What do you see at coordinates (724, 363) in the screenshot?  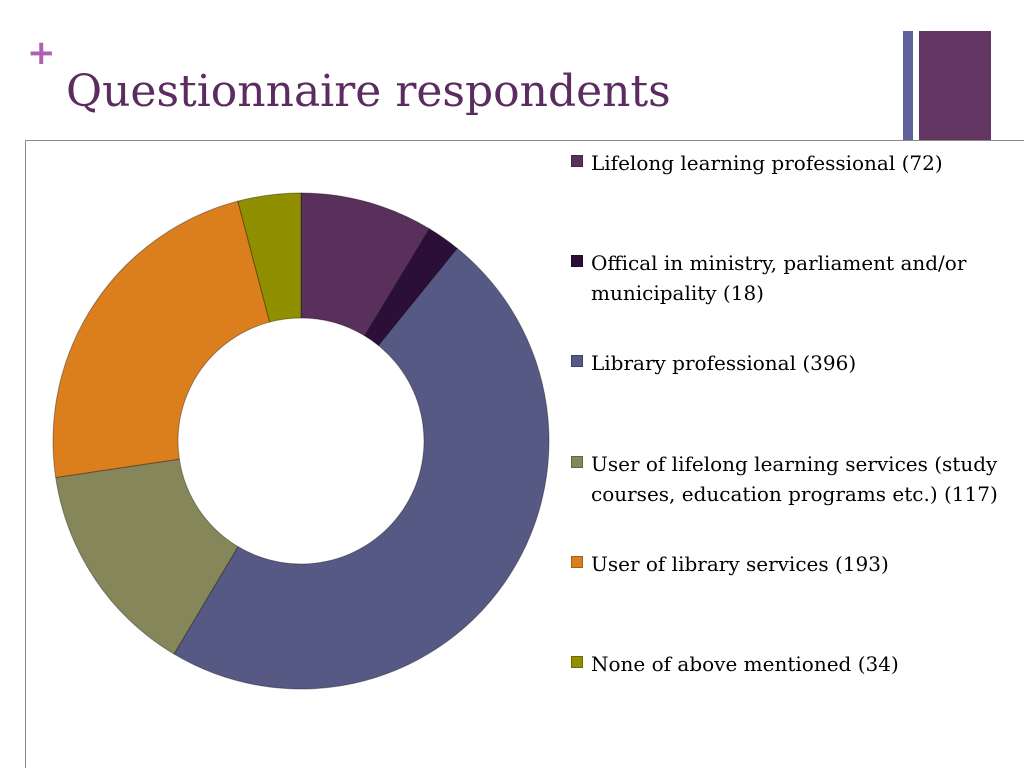 I see `legend-label: Library professional (396)` at bounding box center [724, 363].